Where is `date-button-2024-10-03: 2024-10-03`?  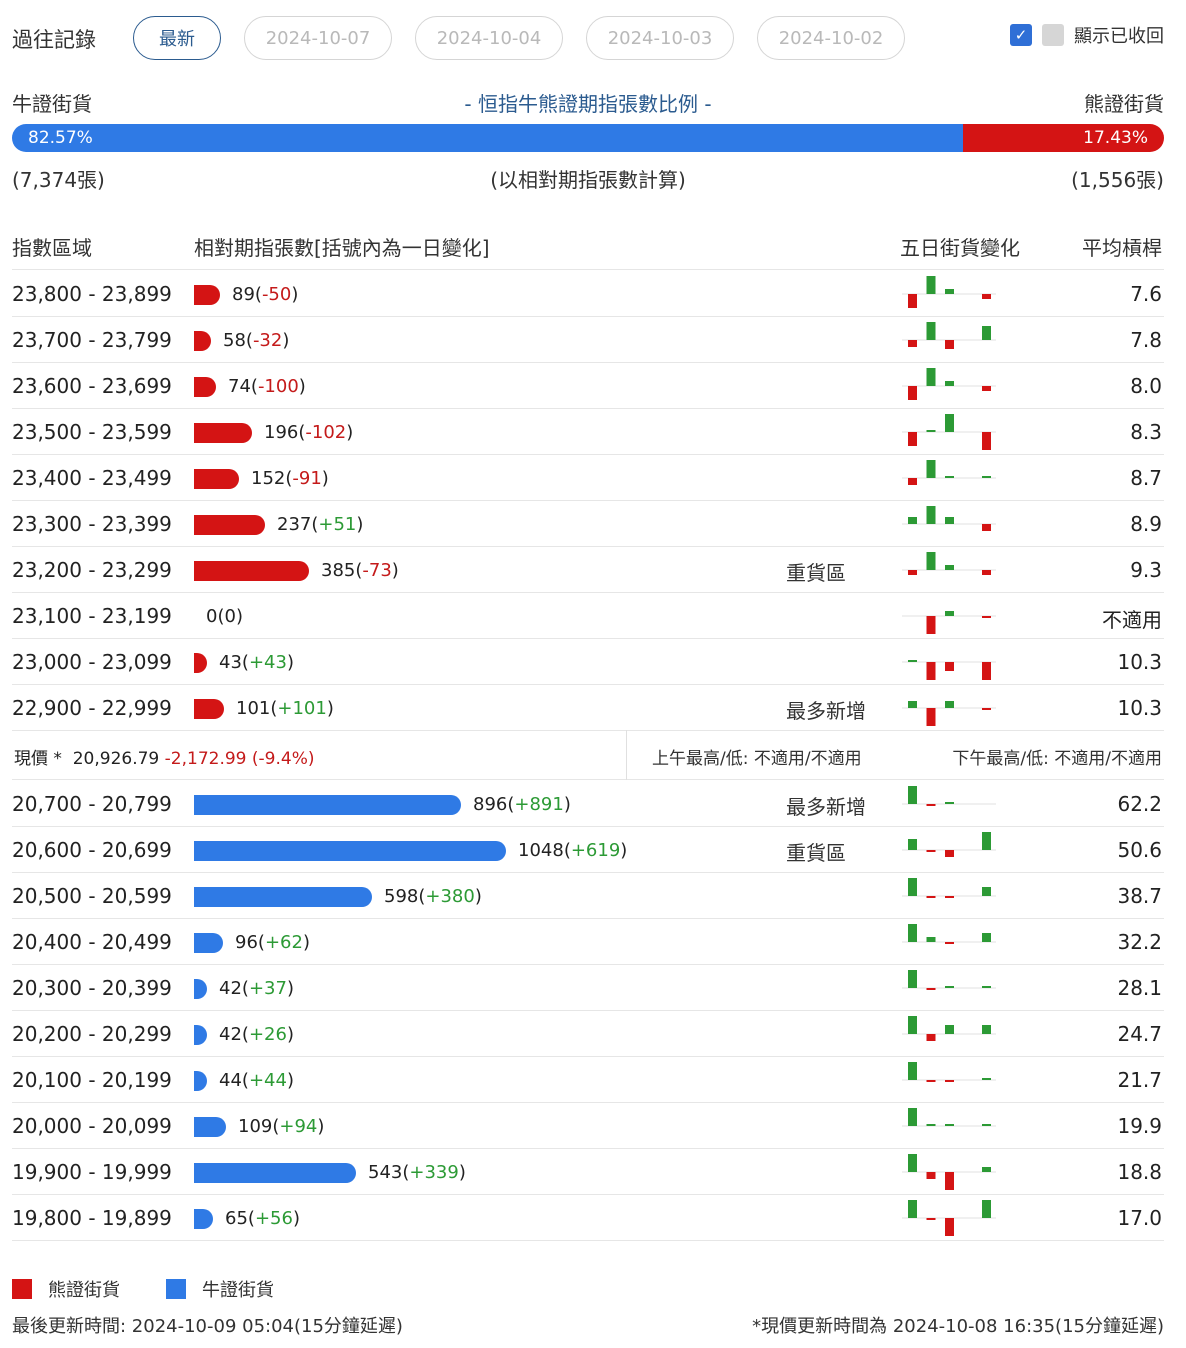 date-button-2024-10-03: 2024-10-03 is located at coordinates (660, 38).